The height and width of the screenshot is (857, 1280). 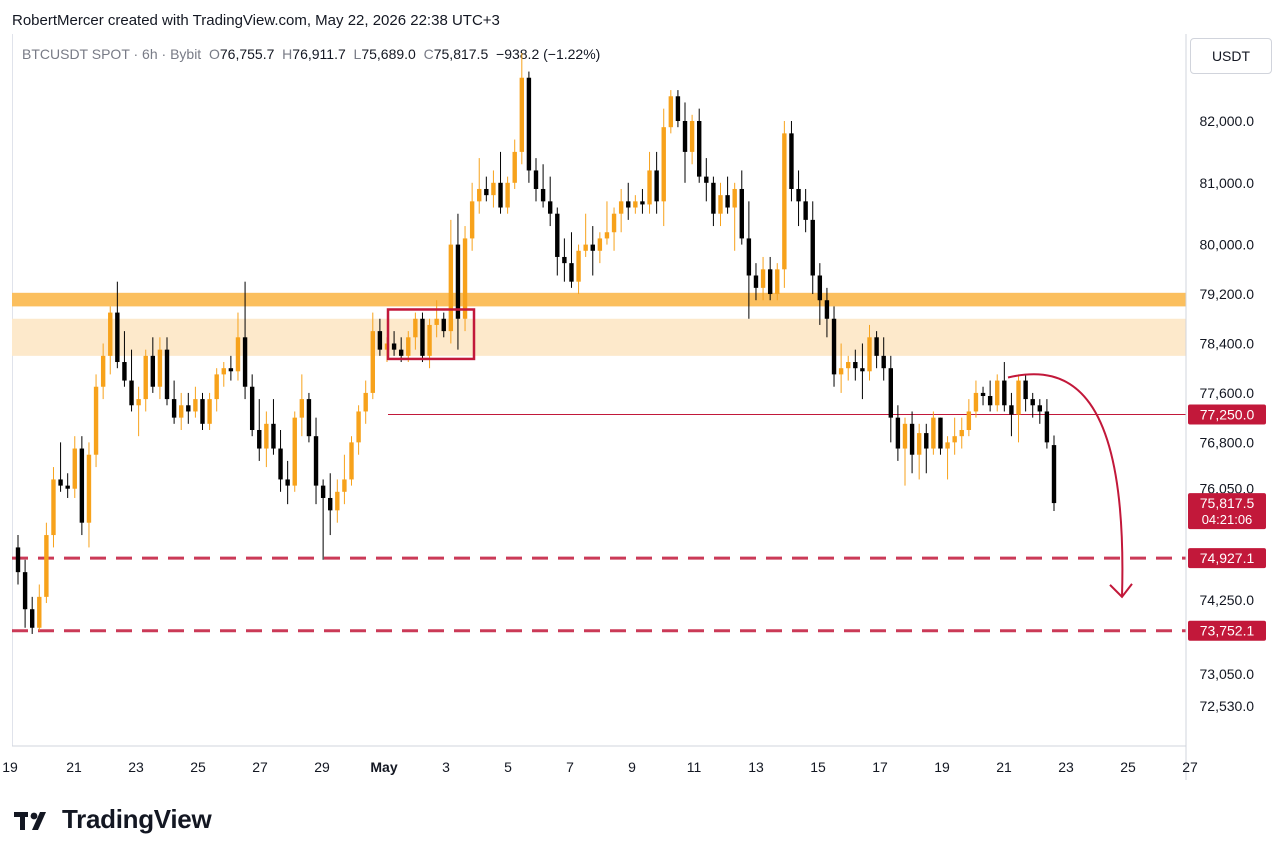 I want to click on tradingview-brand: TradingView, so click(x=113, y=819).